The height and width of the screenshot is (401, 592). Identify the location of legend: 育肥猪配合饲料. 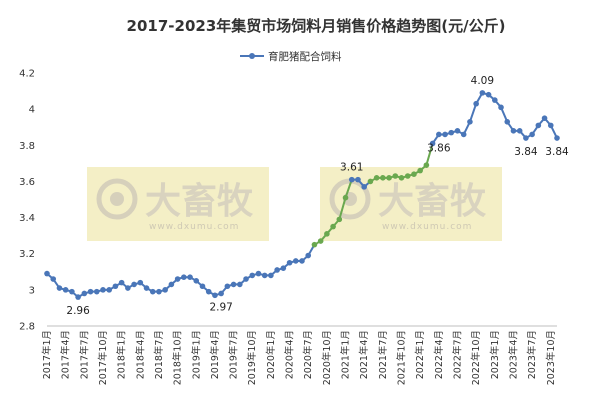
(291, 56).